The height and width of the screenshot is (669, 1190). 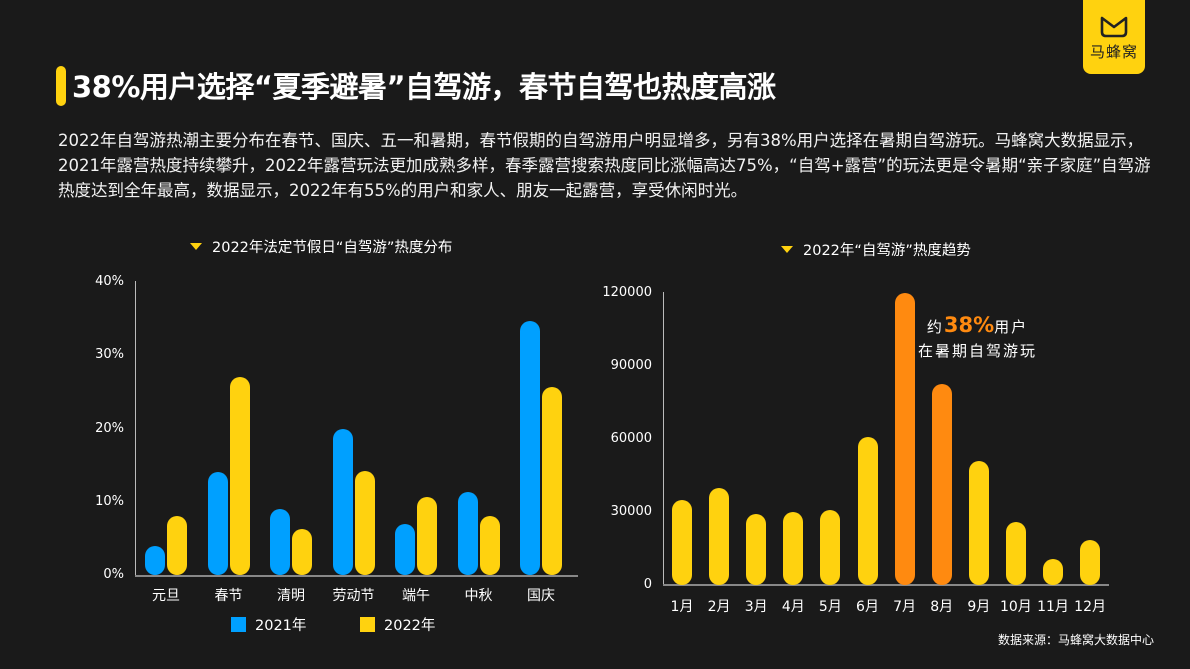 I want to click on bar-1月, so click(x=682, y=542).